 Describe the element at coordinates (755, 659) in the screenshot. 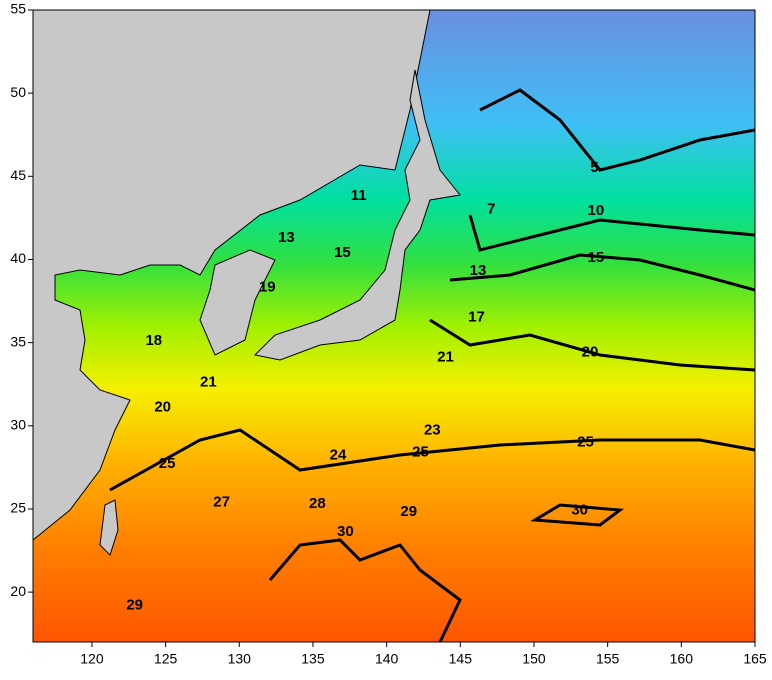

I see `x-tick-label: 165` at that location.